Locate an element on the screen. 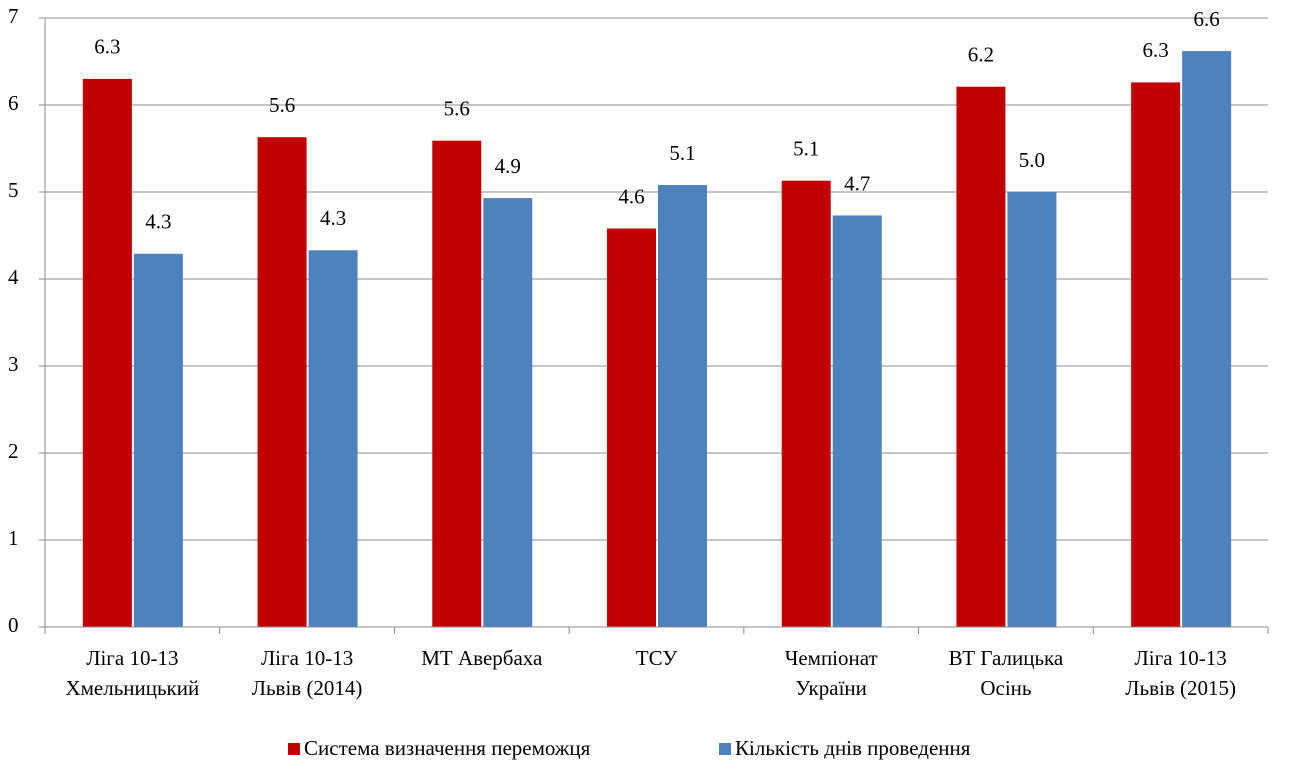 The height and width of the screenshot is (776, 1290). x-tick-label: України is located at coordinates (831, 688).